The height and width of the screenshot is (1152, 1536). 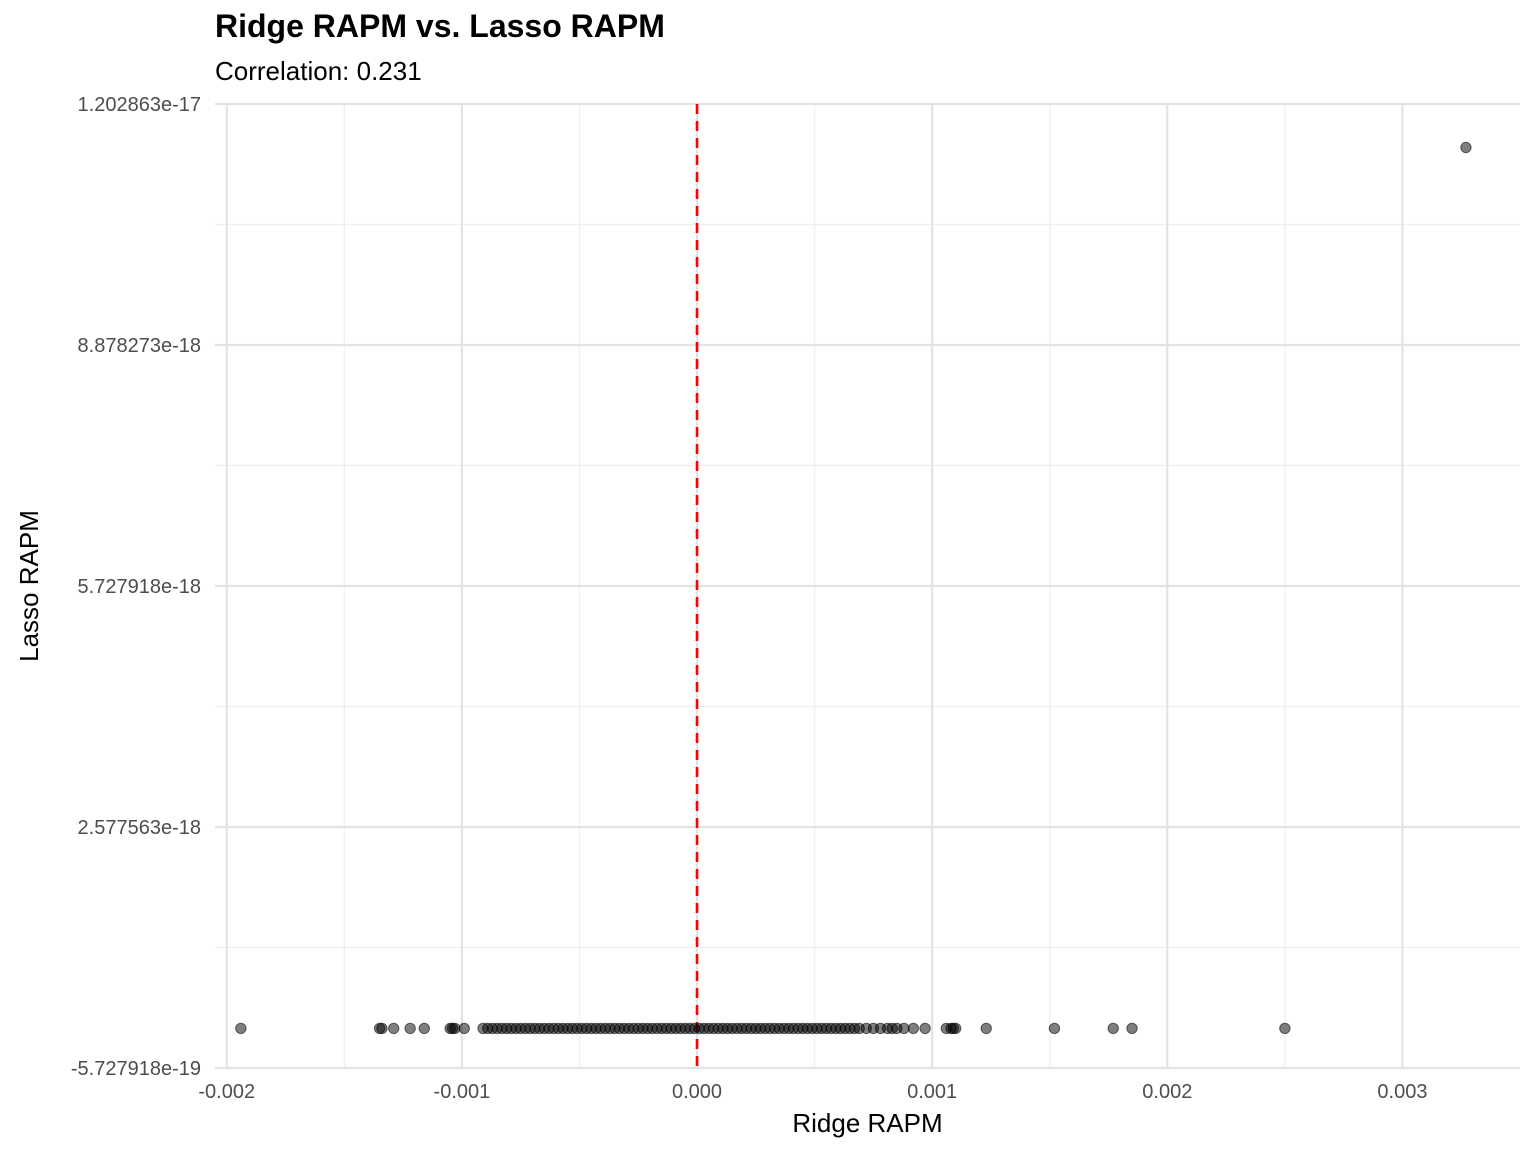 I want to click on chart-title: Ridge RAPM vs. Lasso RAPM, so click(x=440, y=26).